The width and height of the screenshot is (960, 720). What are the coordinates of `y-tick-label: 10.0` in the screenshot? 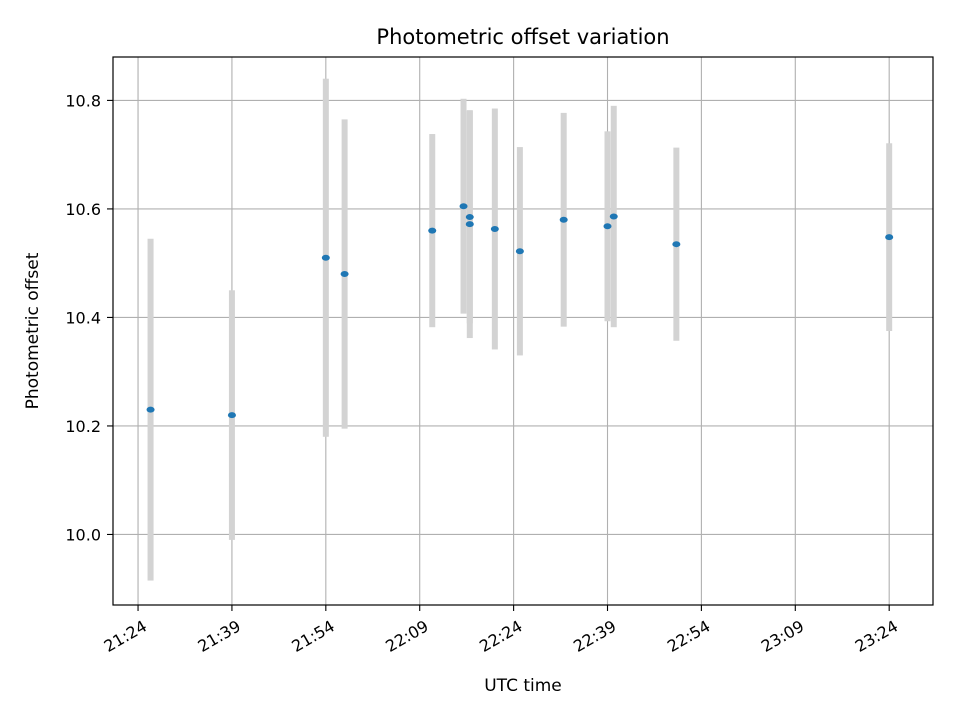 It's located at (83, 534).